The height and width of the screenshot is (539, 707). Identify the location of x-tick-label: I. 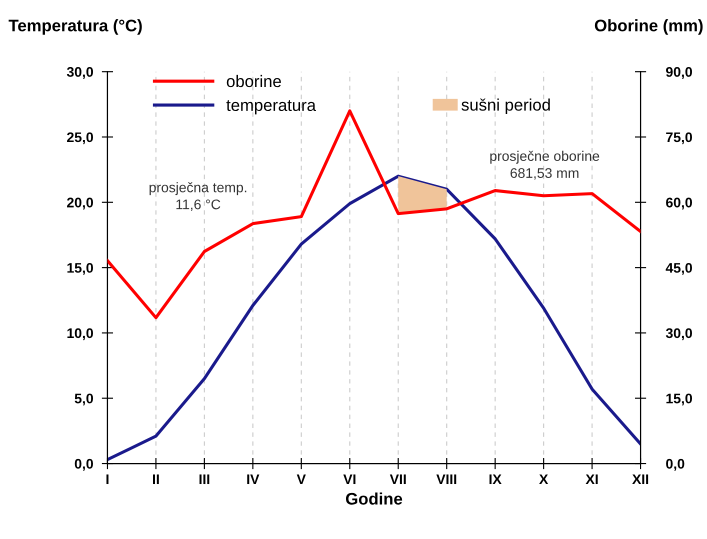
(107, 479).